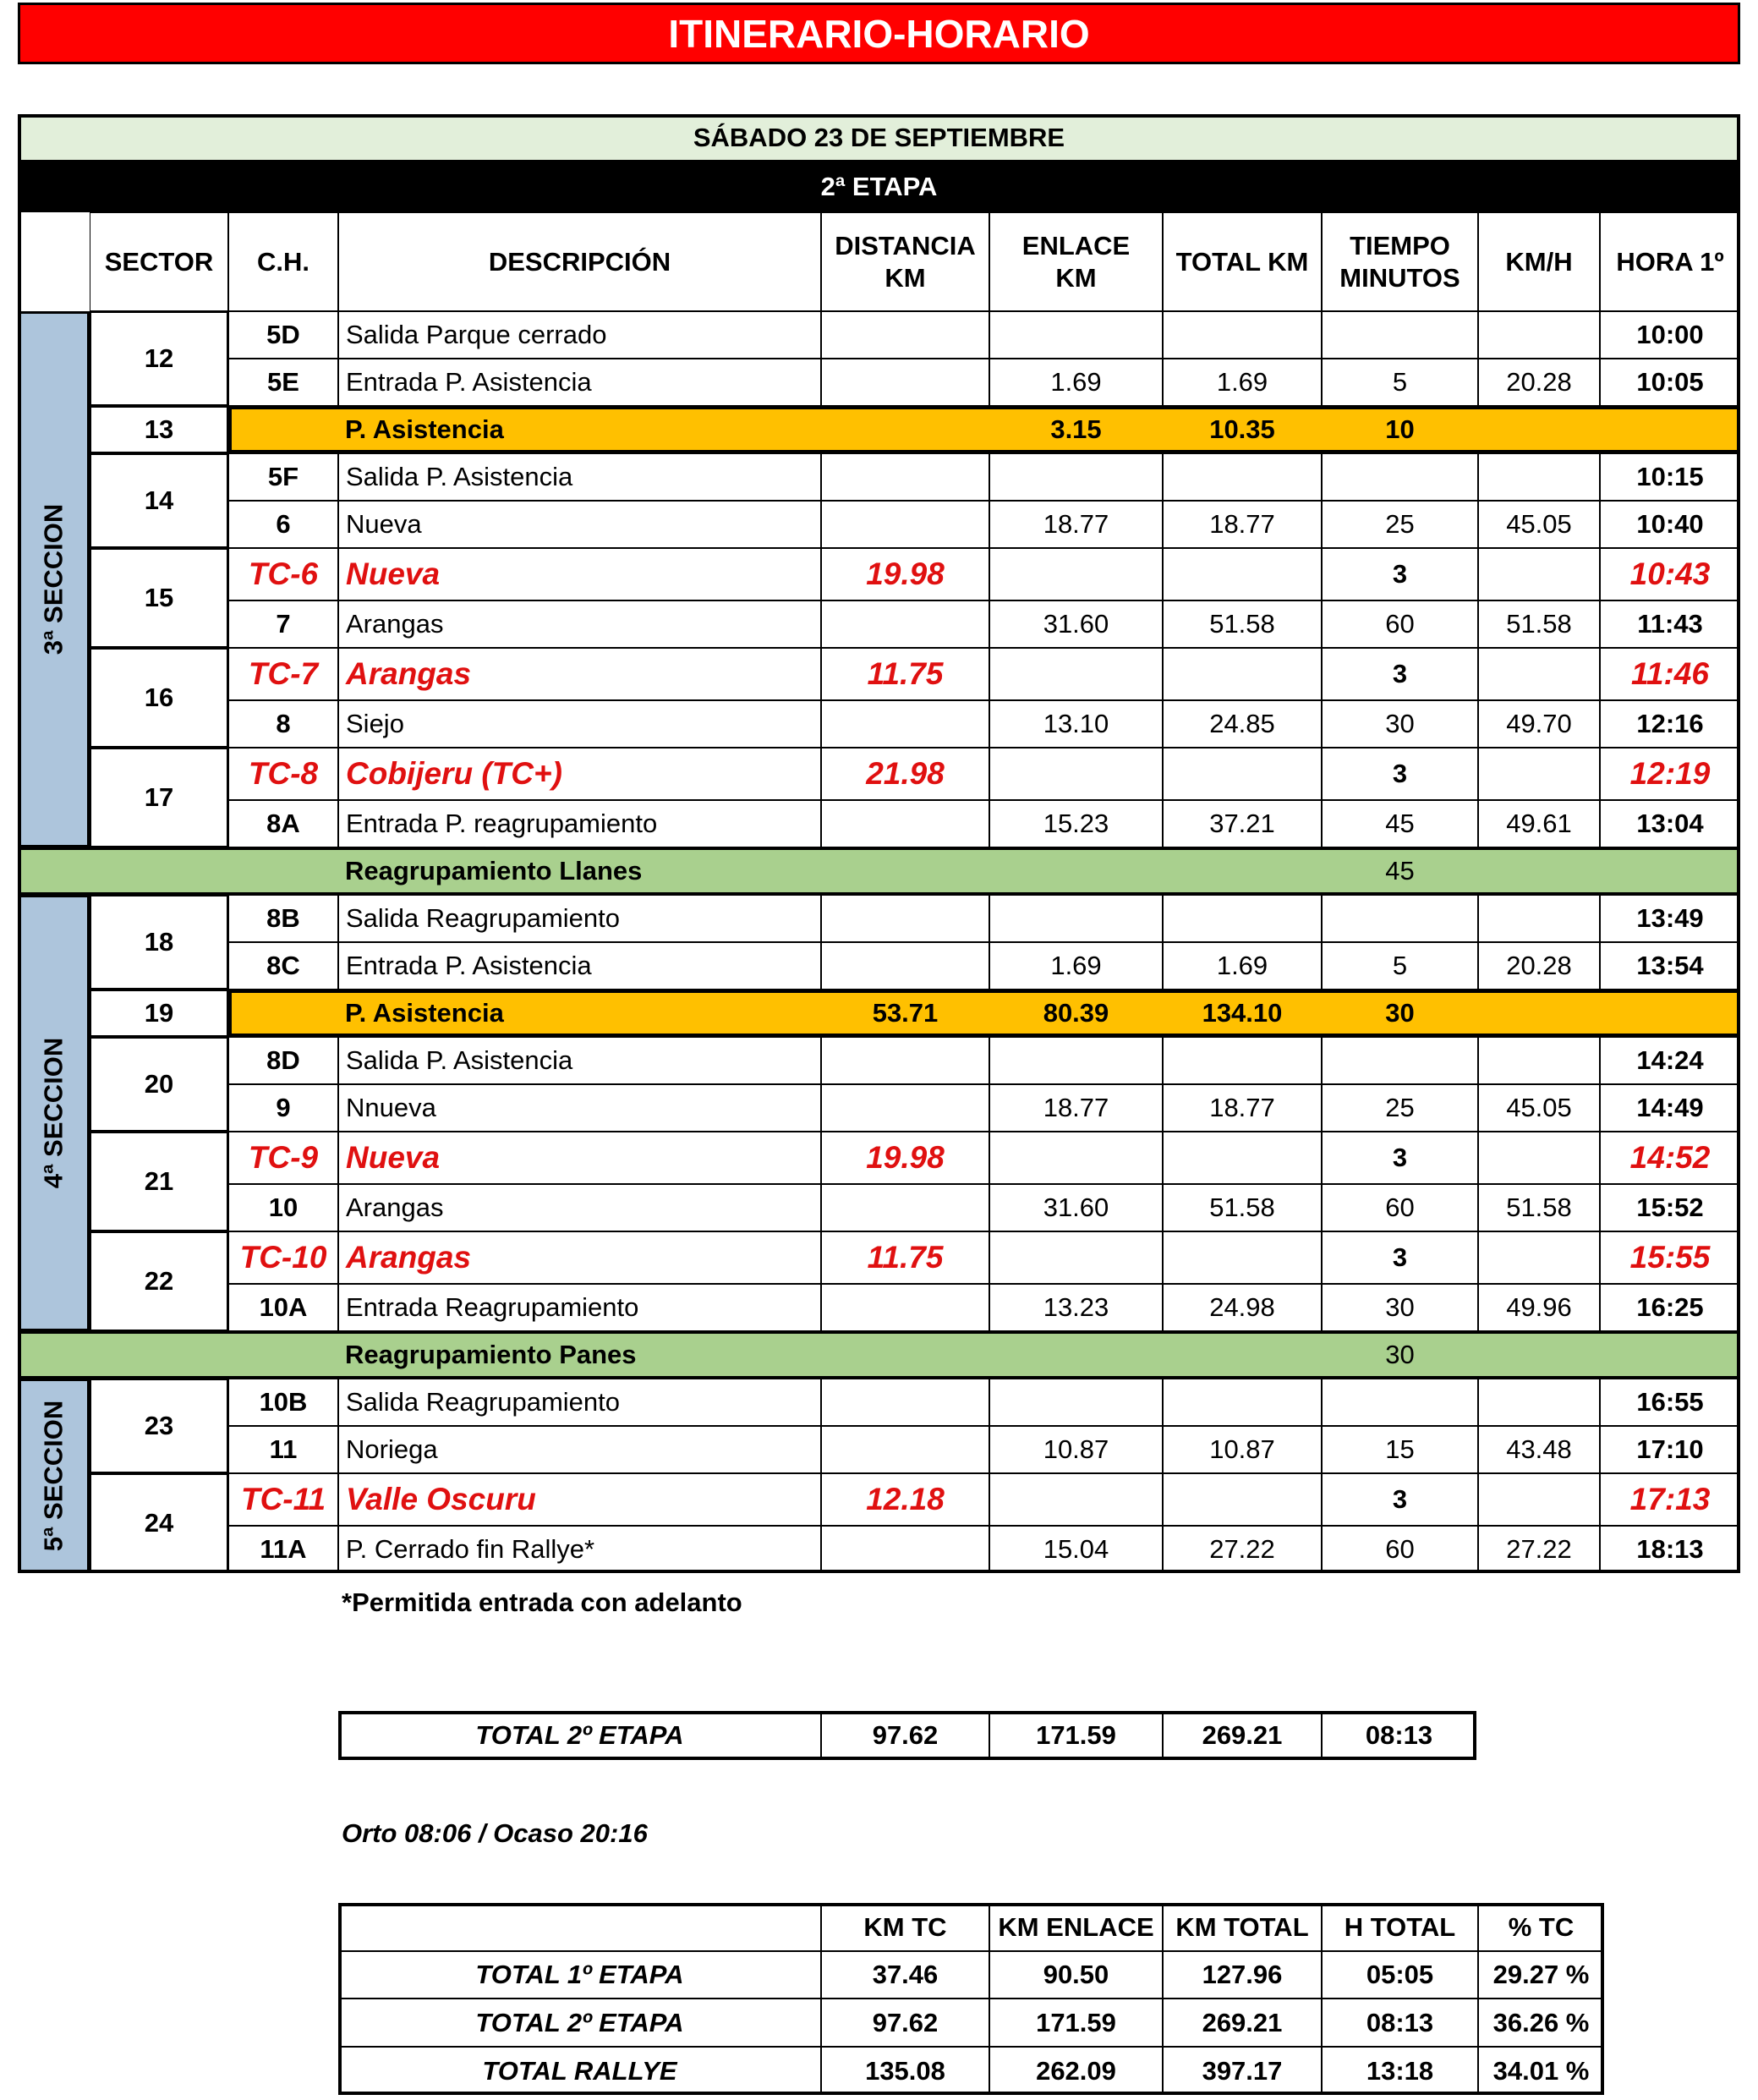 The height and width of the screenshot is (2100, 1758). I want to click on time: 16:25, so click(1670, 1307).